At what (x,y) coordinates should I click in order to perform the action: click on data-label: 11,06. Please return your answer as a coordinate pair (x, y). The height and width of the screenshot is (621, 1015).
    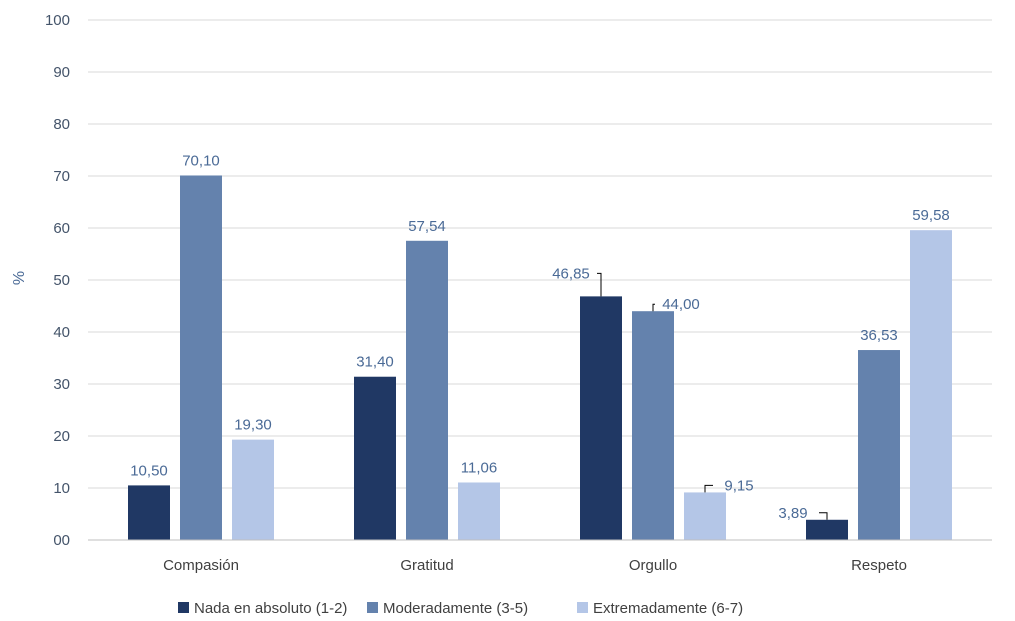
    Looking at the image, I should click on (479, 467).